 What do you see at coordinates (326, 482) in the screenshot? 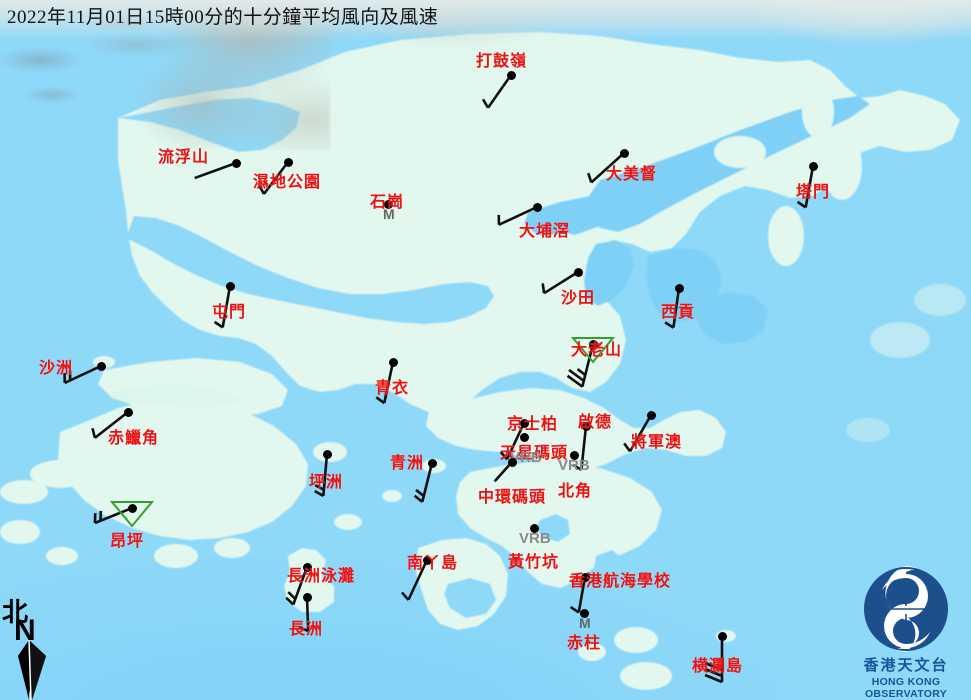
I see `station-name-label: 坪洲` at bounding box center [326, 482].